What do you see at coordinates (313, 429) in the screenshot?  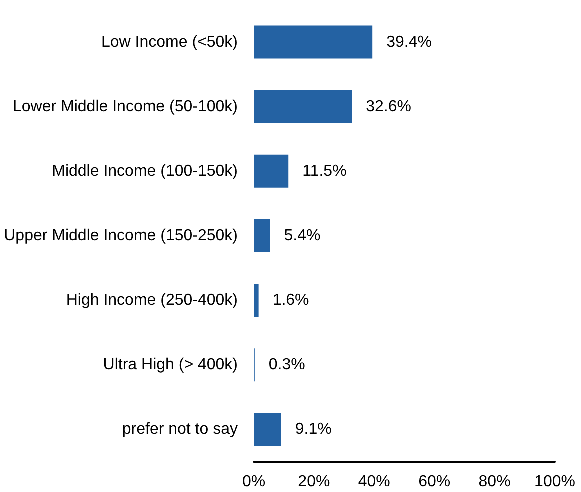 I see `data-label: 9.1%` at bounding box center [313, 429].